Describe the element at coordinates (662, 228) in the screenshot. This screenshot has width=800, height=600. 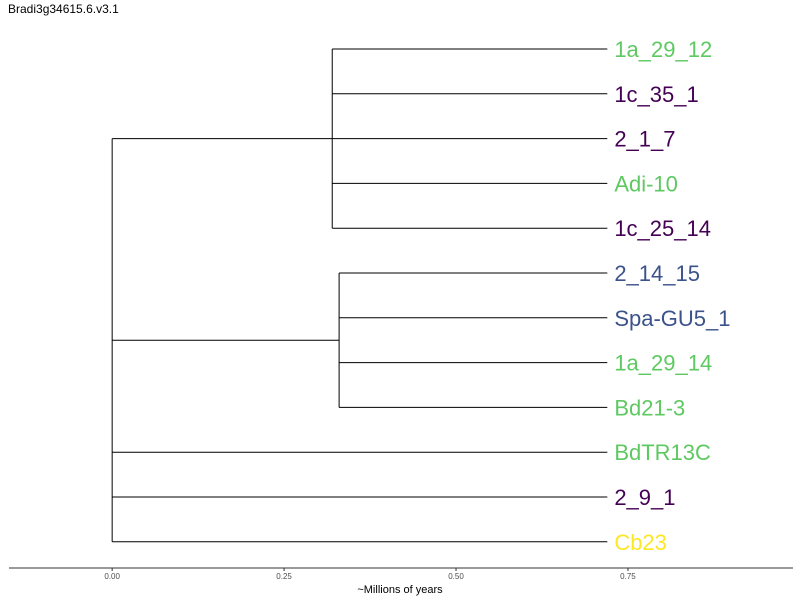
I see `tip-label: 1c_25_14` at that location.